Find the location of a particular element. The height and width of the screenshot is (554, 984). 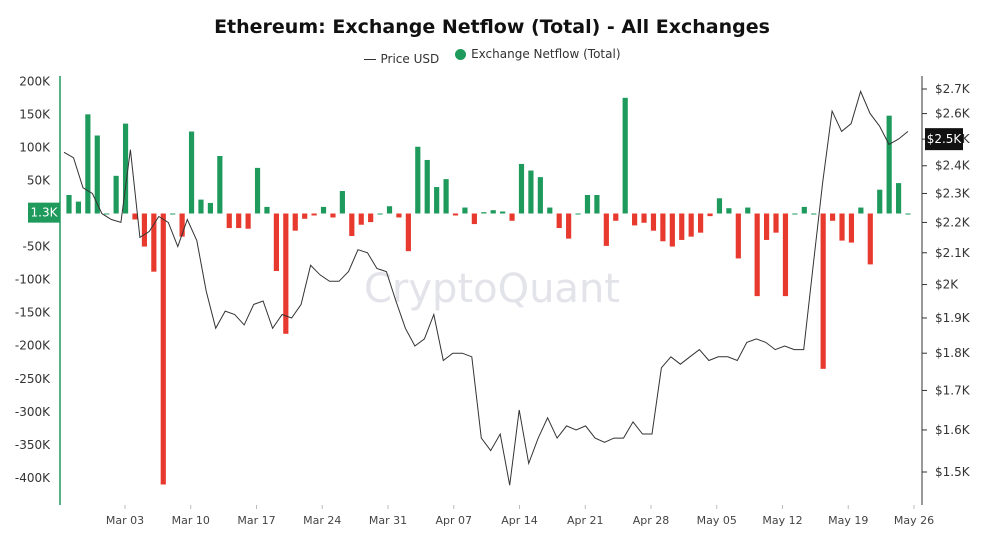

x-tick-label: Apr 14 is located at coordinates (519, 520).